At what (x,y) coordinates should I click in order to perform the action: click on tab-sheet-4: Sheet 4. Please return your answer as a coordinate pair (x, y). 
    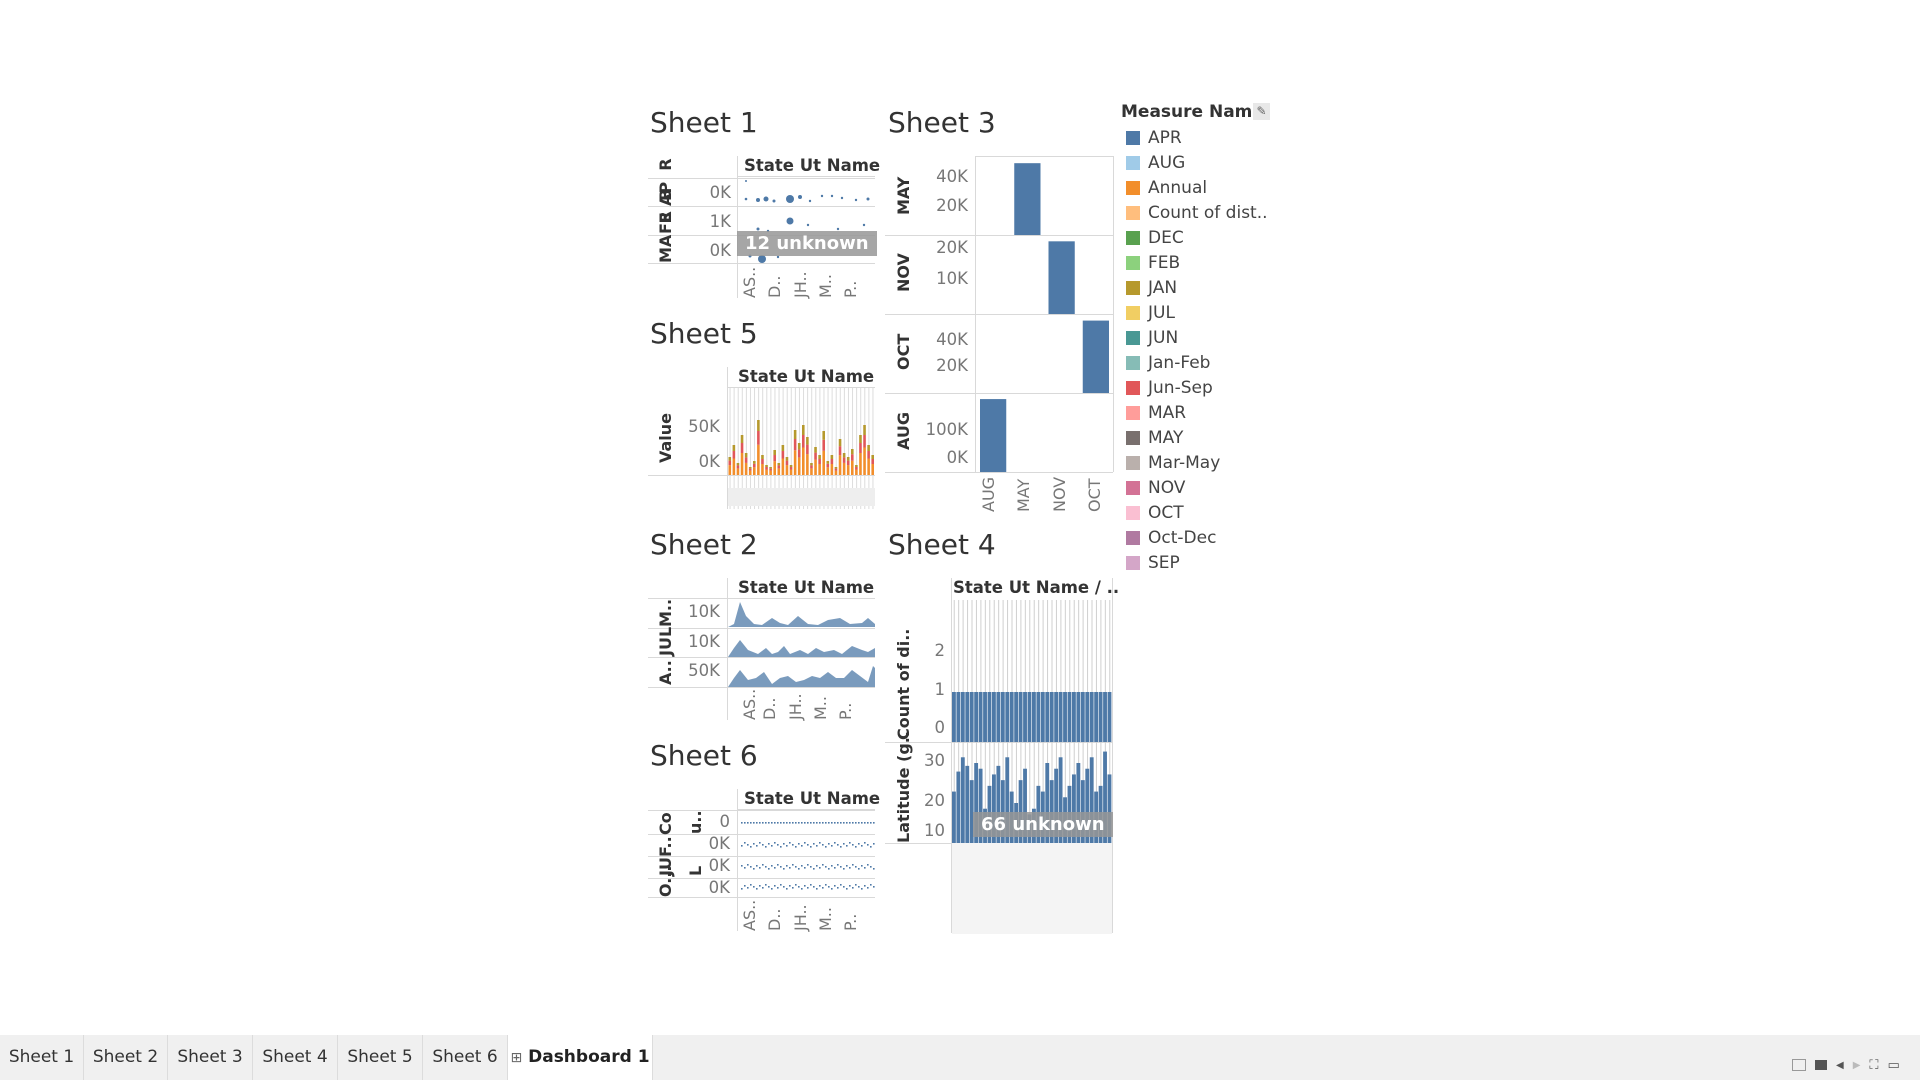
    Looking at the image, I should click on (295, 1057).